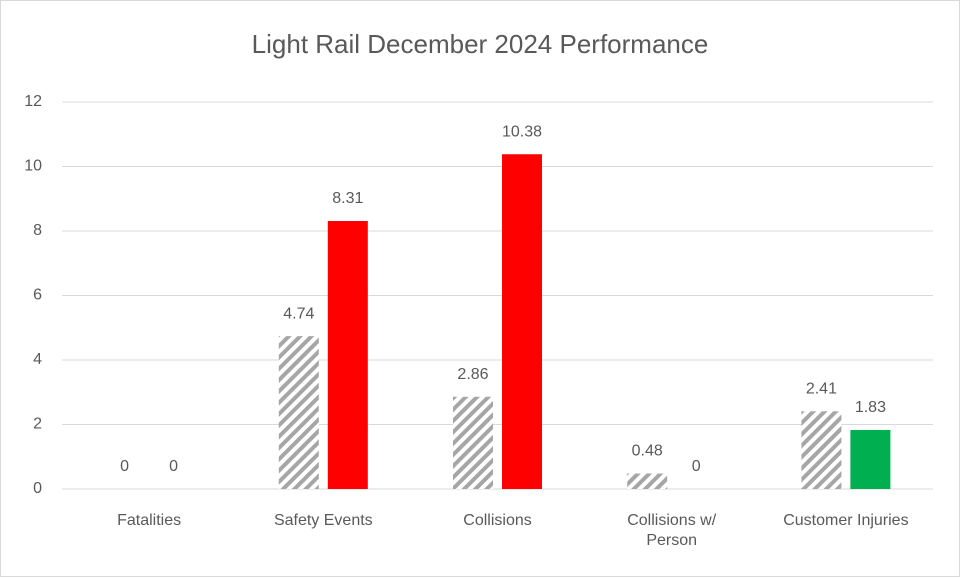  I want to click on data-label: 4.74, so click(298, 313).